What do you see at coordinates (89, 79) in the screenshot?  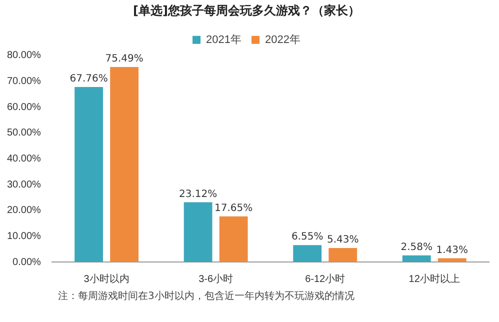 I see `data-label: 67.76%` at bounding box center [89, 79].